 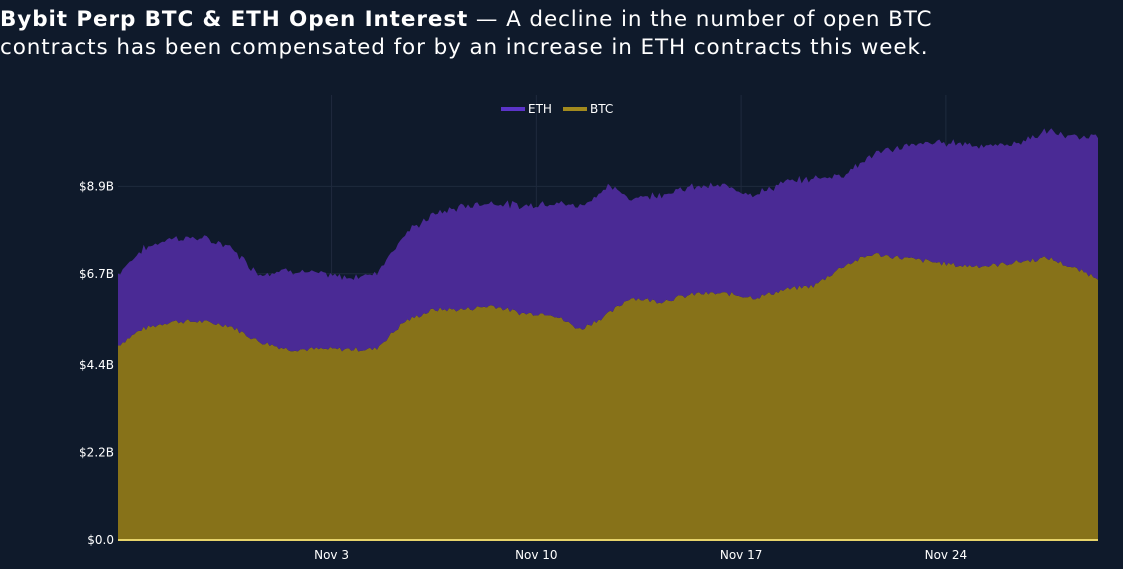 What do you see at coordinates (234, 19) in the screenshot?
I see `title-bold: Bybit Perp BTC & ETH Open Interest` at bounding box center [234, 19].